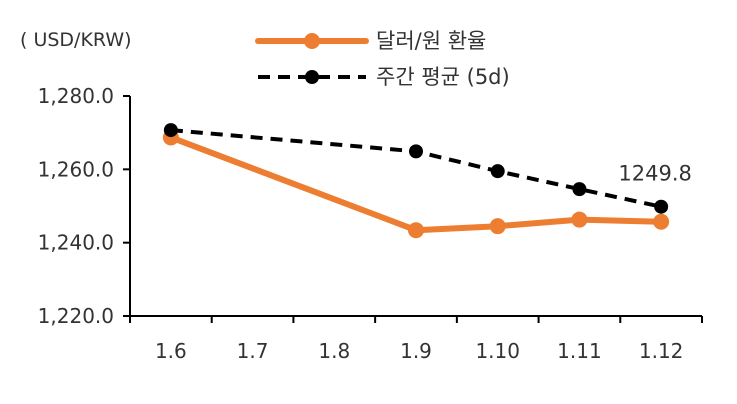 This screenshot has width=737, height=404. Describe the element at coordinates (76, 316) in the screenshot. I see `y-tick-label: 1,220.0` at that location.